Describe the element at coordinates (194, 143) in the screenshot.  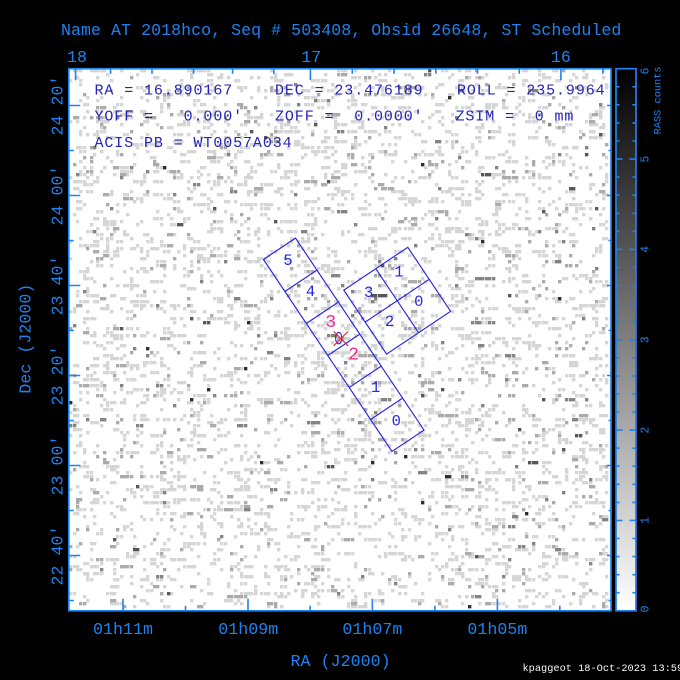
I see `svg-text: ACIS PB = WT0057A034` at that location.